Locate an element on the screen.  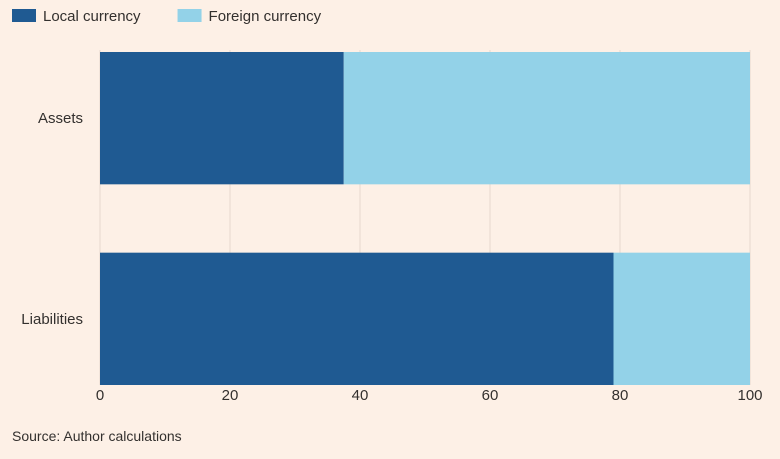
source-note: Source: Author calculations is located at coordinates (97, 436).